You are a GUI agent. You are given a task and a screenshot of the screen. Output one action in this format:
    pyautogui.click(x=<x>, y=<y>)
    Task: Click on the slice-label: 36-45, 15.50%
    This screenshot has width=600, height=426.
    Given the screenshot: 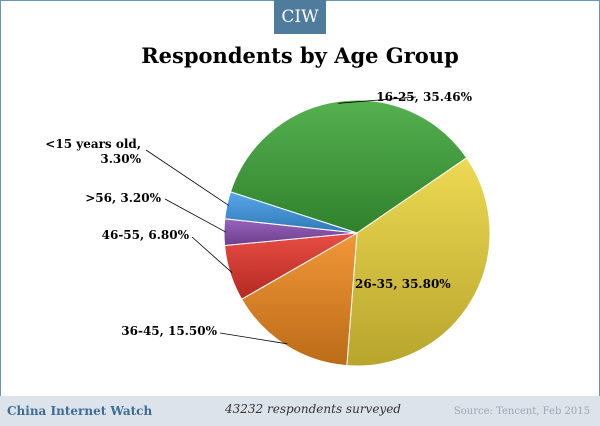 What is the action you would take?
    pyautogui.click(x=169, y=331)
    